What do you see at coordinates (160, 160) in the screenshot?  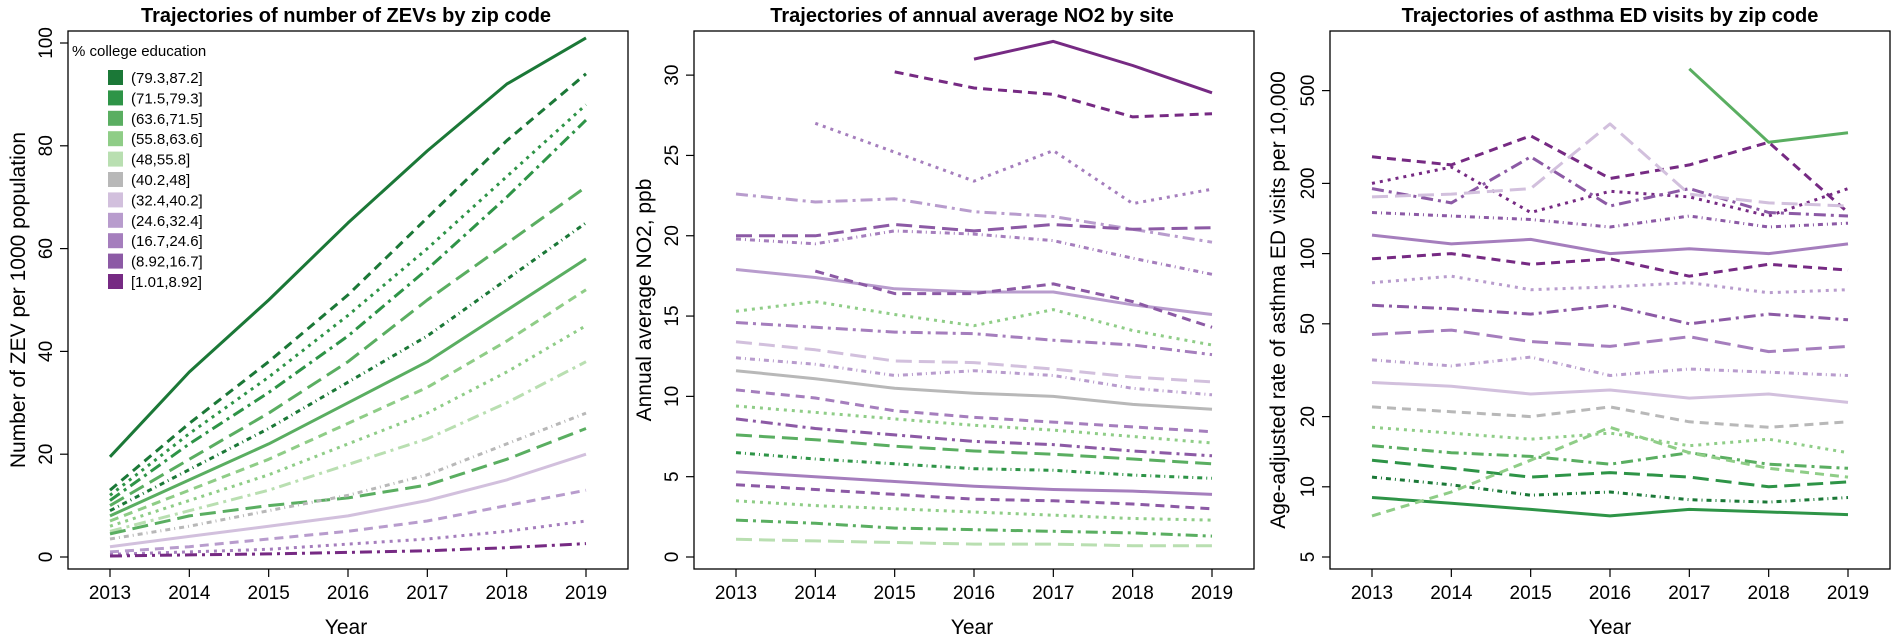 I see `legend-label: (48,55.8]` at bounding box center [160, 160].